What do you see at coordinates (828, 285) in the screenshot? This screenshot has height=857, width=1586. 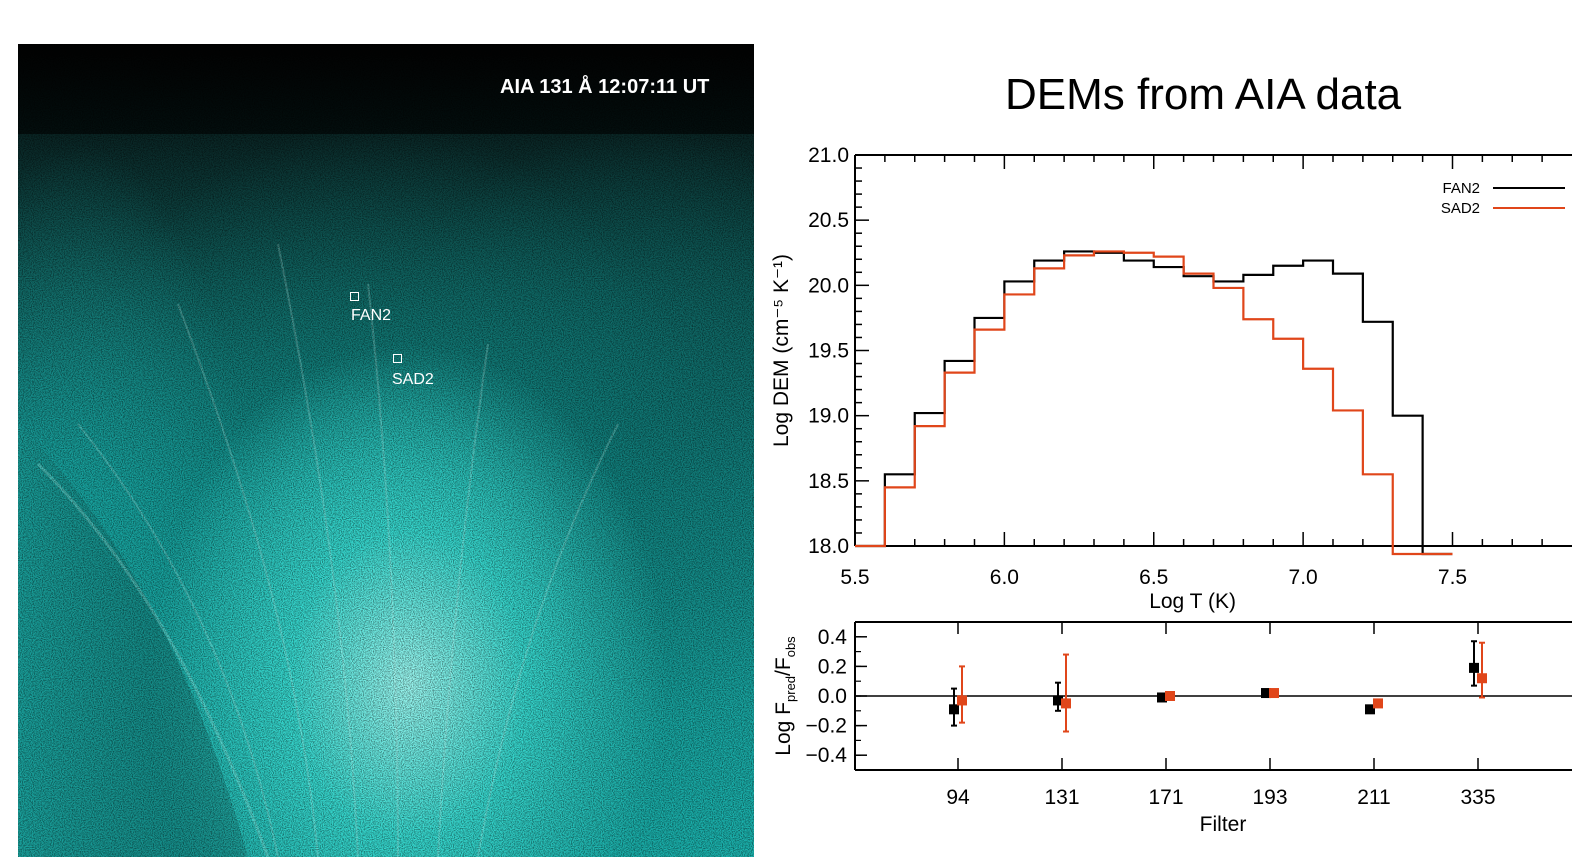 I see `dem-y-tick-label: 20.0` at bounding box center [828, 285].